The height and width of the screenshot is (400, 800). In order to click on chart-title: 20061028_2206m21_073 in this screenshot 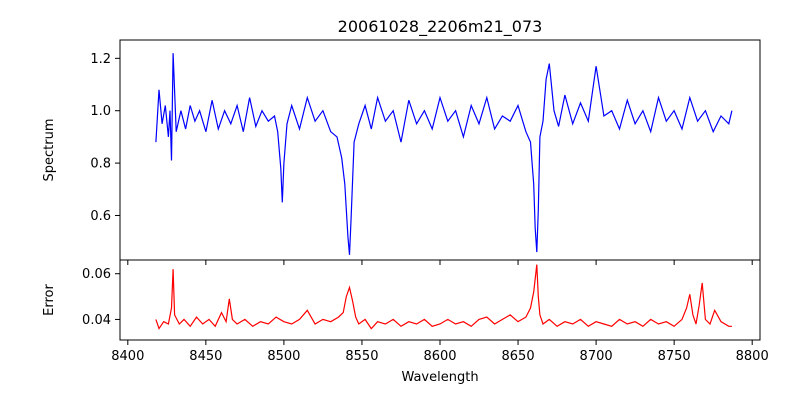, I will do `click(440, 27)`.